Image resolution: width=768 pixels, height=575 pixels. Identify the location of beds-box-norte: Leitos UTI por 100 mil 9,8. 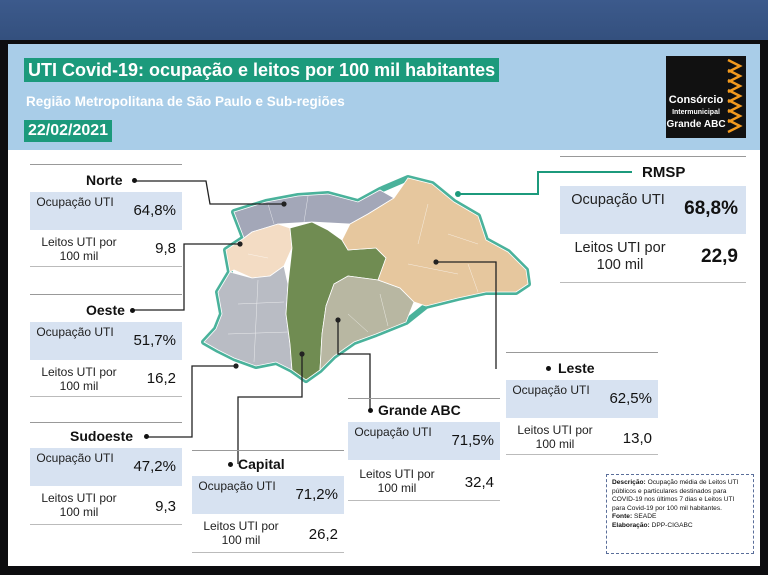
(106, 249).